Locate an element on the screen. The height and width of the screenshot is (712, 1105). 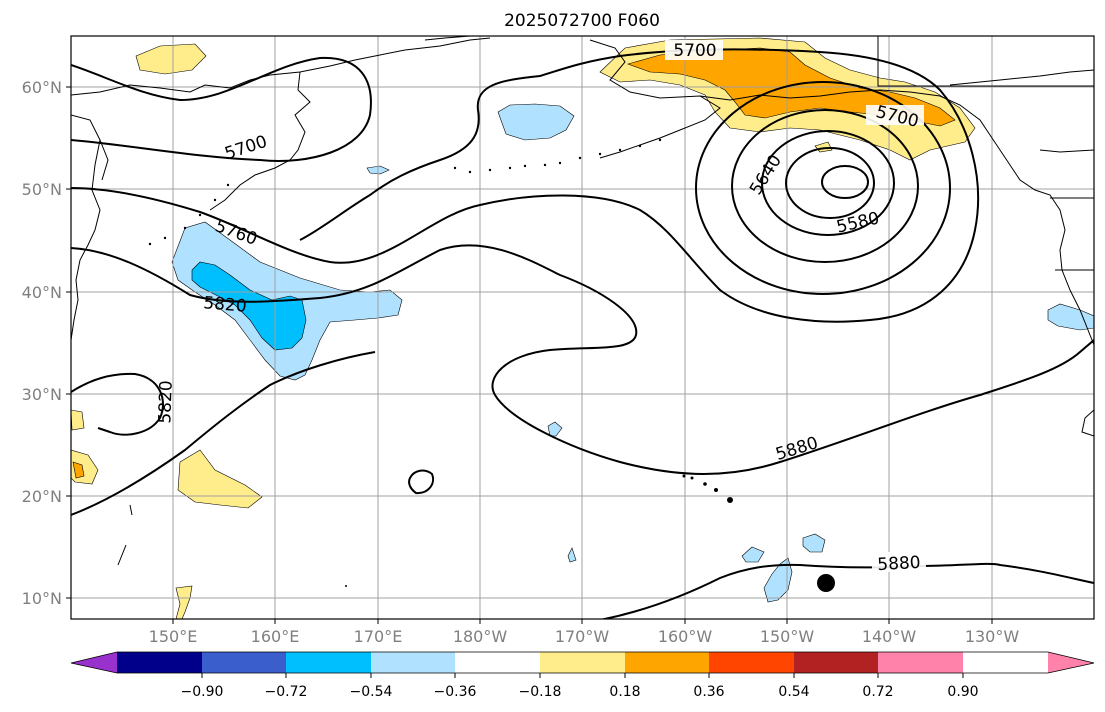
lon-label: 130°W is located at coordinates (992, 636).